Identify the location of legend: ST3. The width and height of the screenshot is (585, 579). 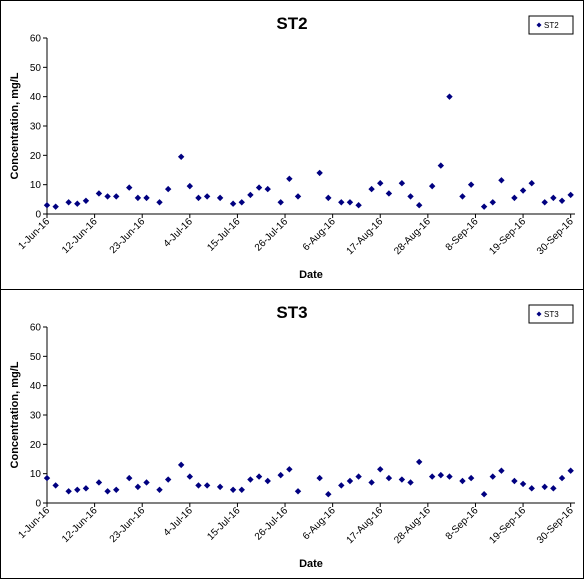
(551, 314).